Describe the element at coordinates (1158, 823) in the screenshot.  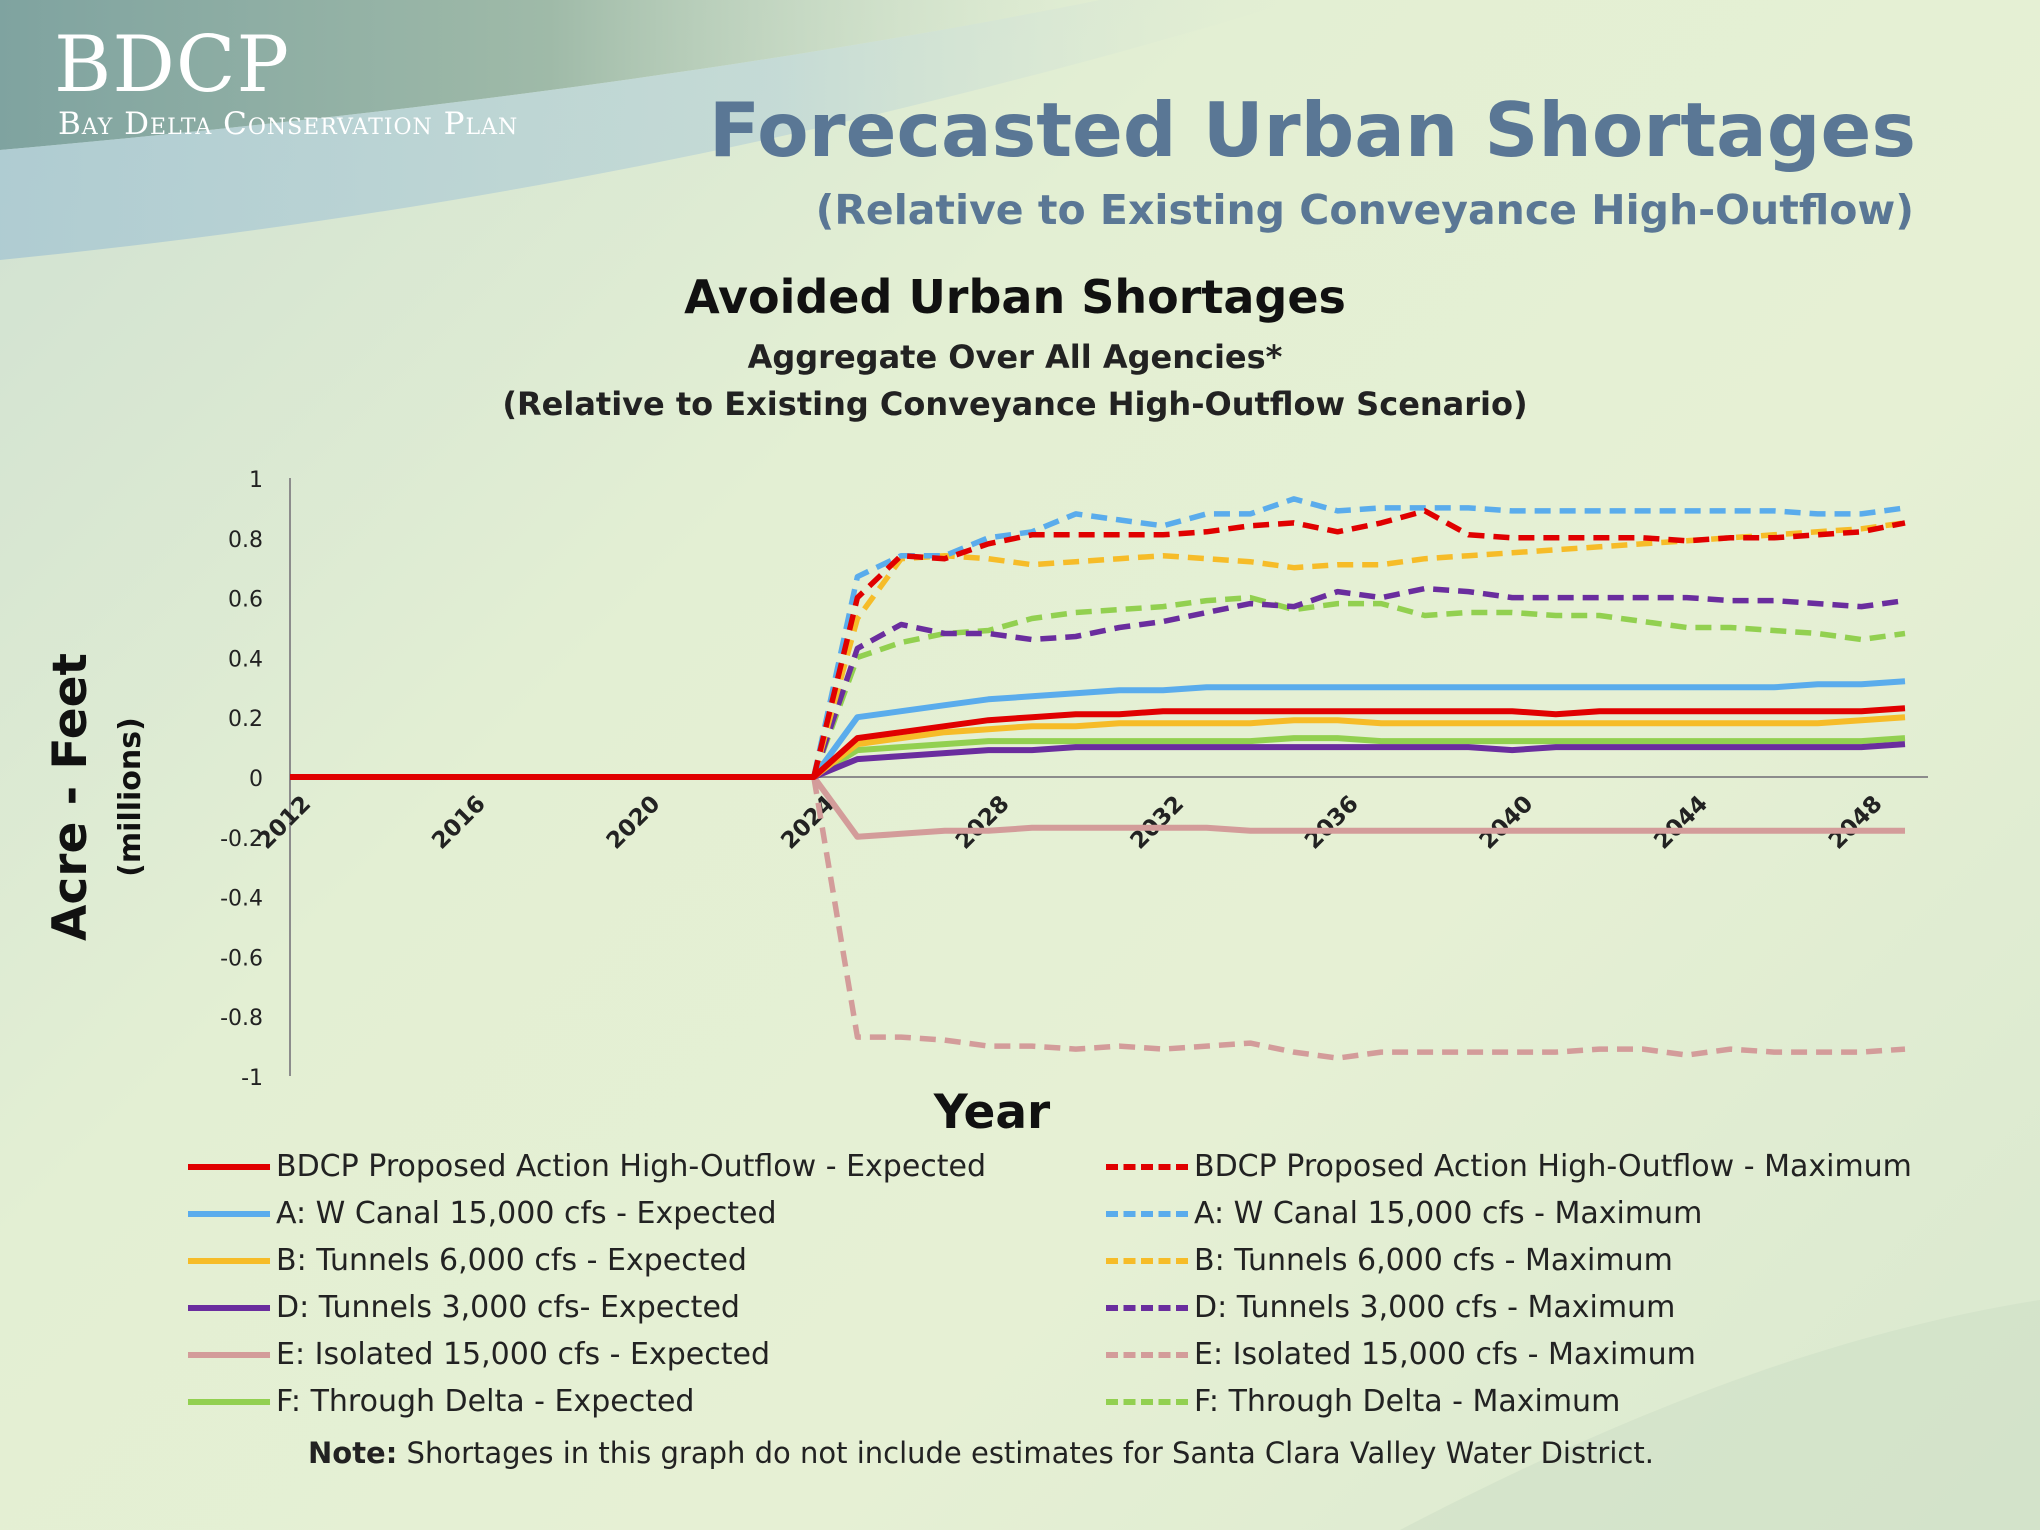
I see `x-tick-label: 2032` at that location.